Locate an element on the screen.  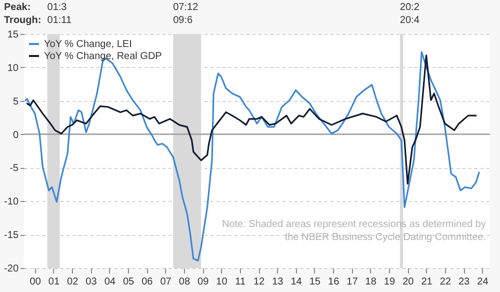
x-tick-label: 01 is located at coordinates (54, 282).